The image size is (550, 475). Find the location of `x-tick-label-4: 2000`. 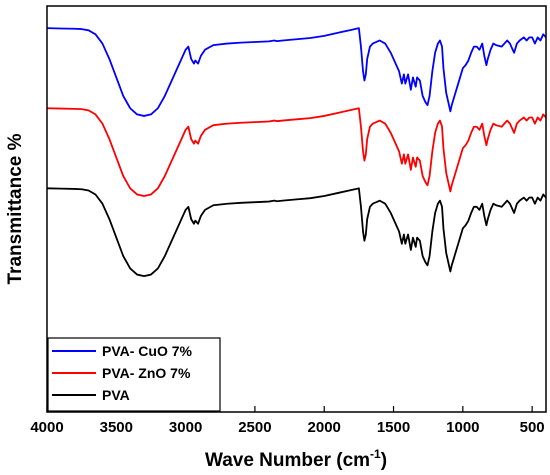

x-tick-label-4: 2000 is located at coordinates (324, 427).